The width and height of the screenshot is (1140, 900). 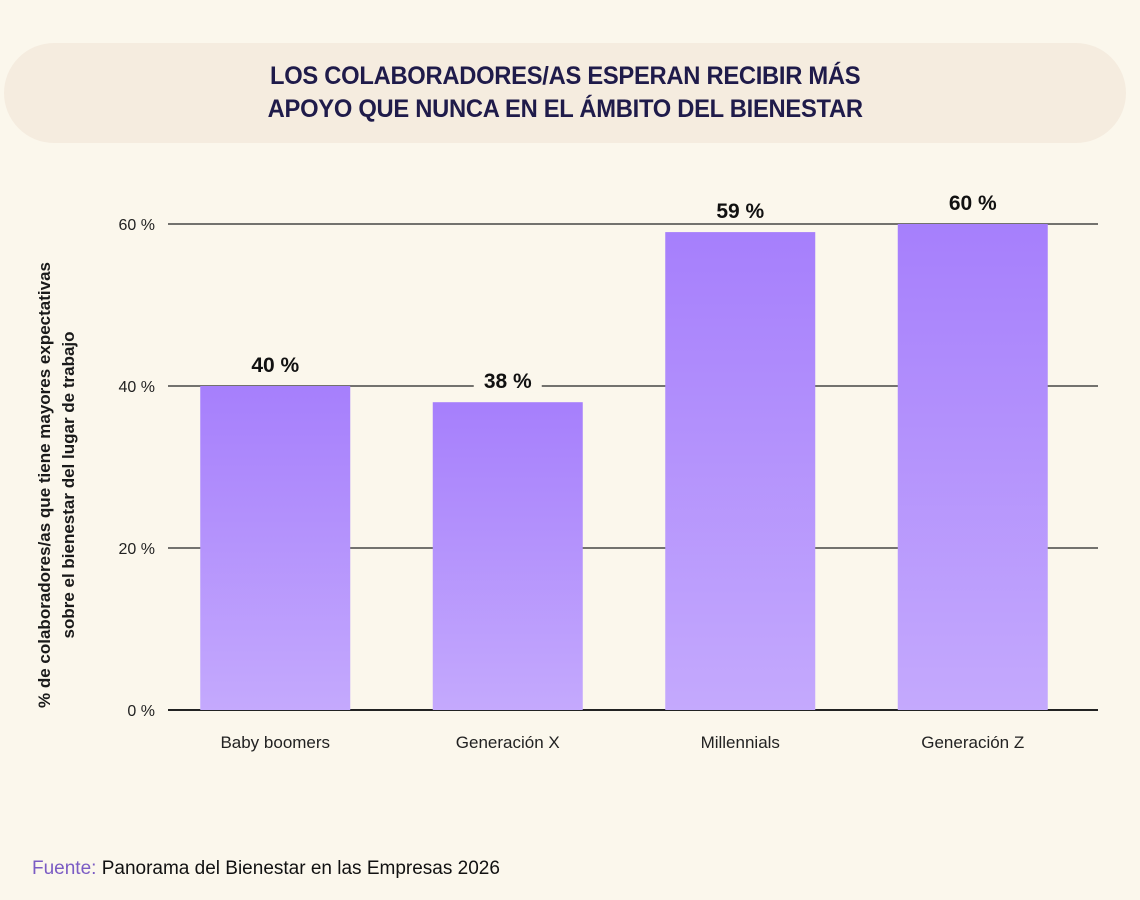 What do you see at coordinates (740, 742) in the screenshot?
I see `x-tick-label: Millennials` at bounding box center [740, 742].